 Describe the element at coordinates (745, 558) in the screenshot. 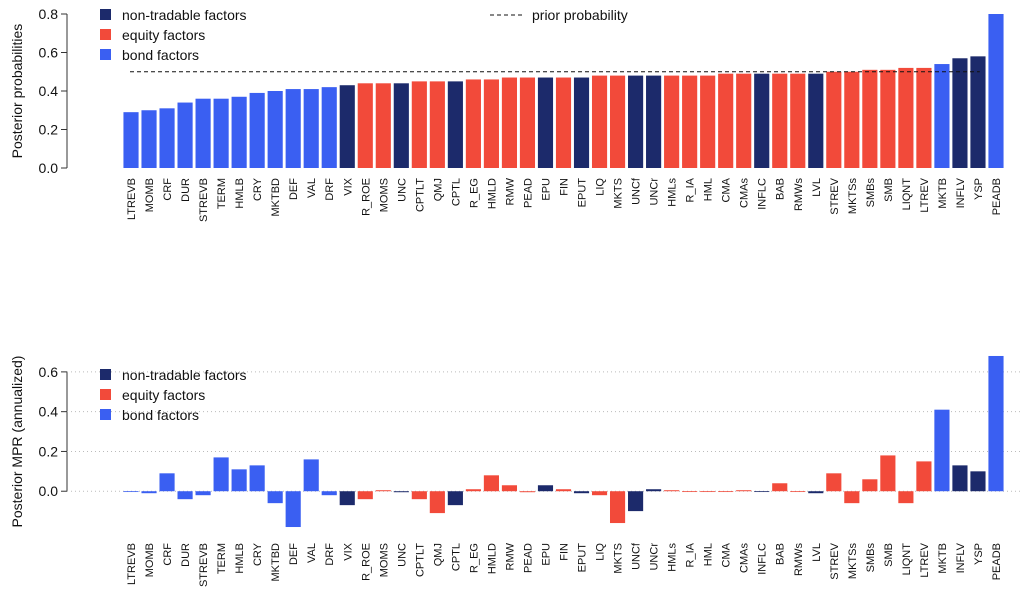

I see `x-tick-label: CMAs` at that location.